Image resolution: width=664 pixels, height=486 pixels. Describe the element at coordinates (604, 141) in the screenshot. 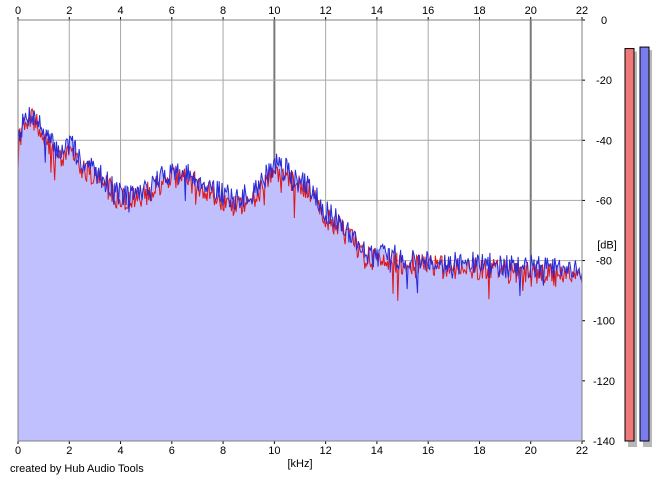

I see `y-tick-label: -40` at that location.